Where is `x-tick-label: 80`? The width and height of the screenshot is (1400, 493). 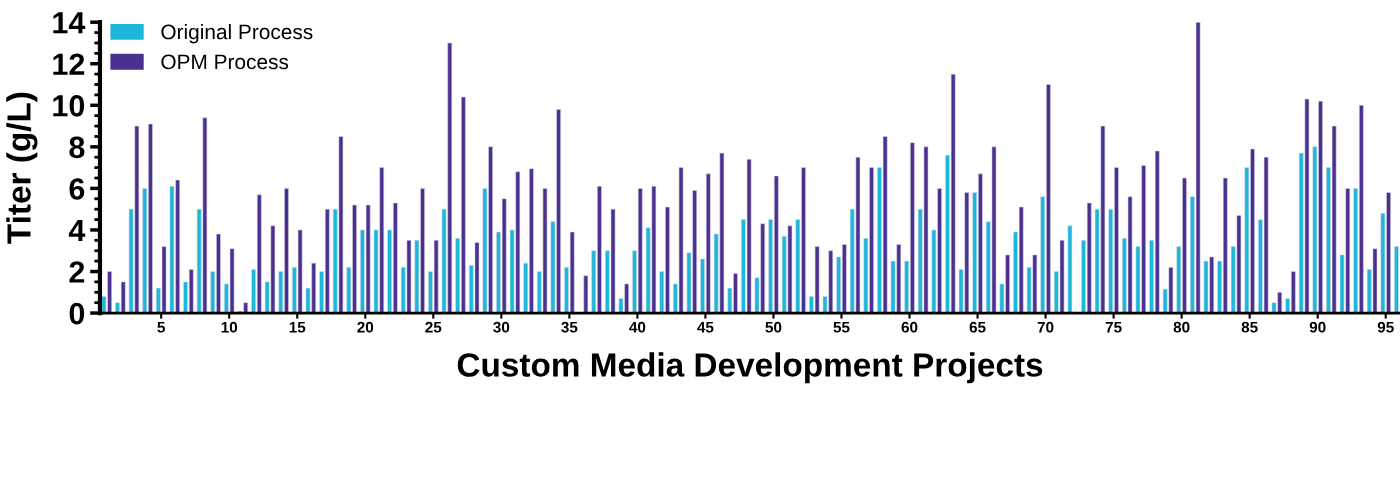
x-tick-label: 80 is located at coordinates (1181, 327).